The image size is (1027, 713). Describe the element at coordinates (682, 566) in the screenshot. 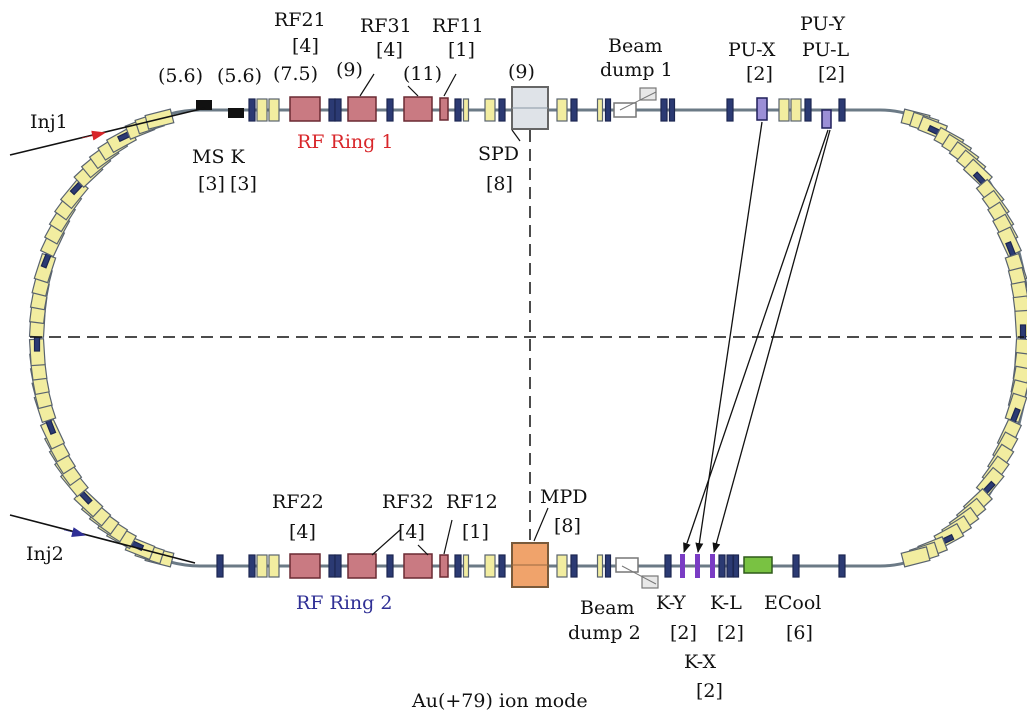

I see `k-y-kicker` at that location.